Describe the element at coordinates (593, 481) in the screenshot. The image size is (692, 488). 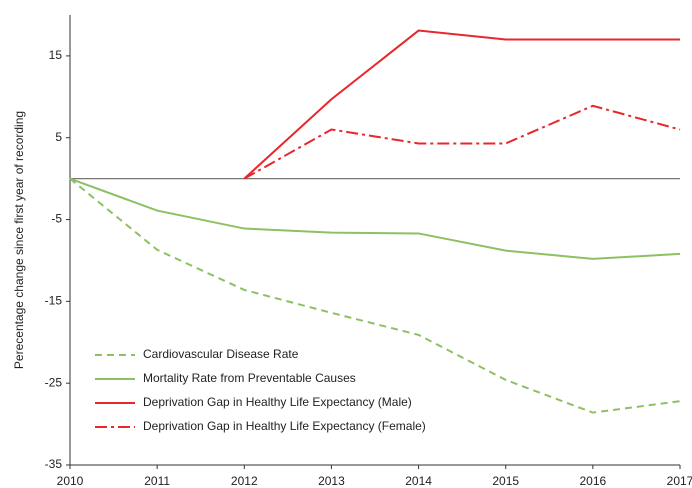
I see `x-tick-label: 2016` at that location.